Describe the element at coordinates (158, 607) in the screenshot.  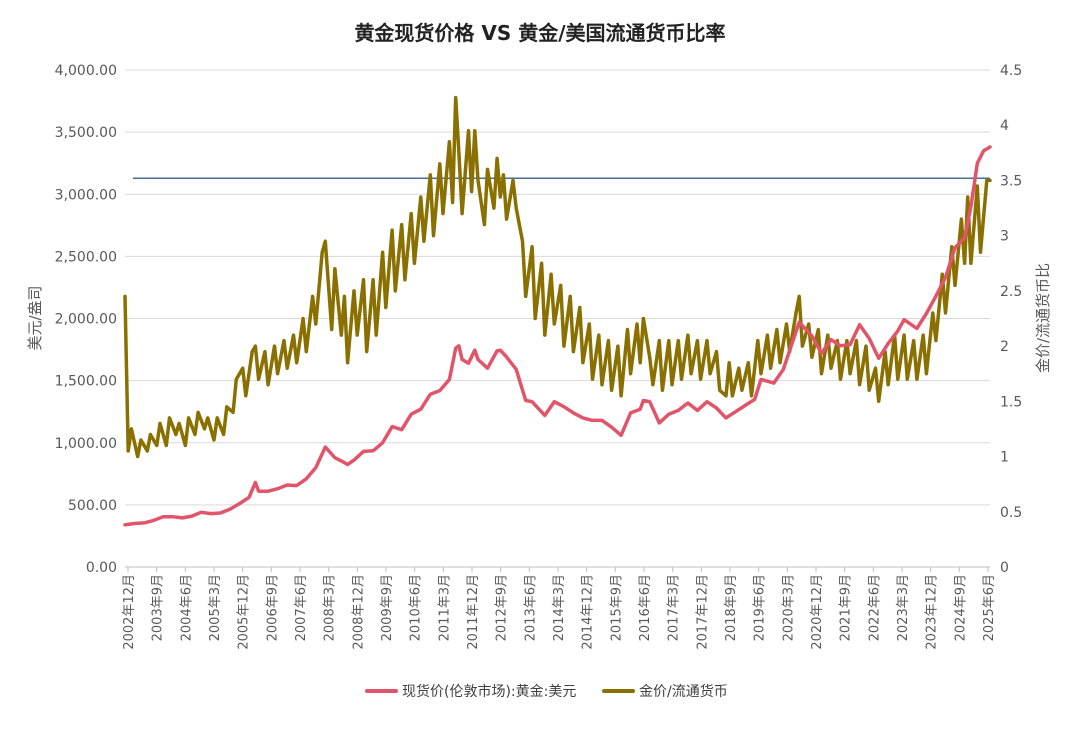
I see `x-tick-label: 2003年9月` at that location.